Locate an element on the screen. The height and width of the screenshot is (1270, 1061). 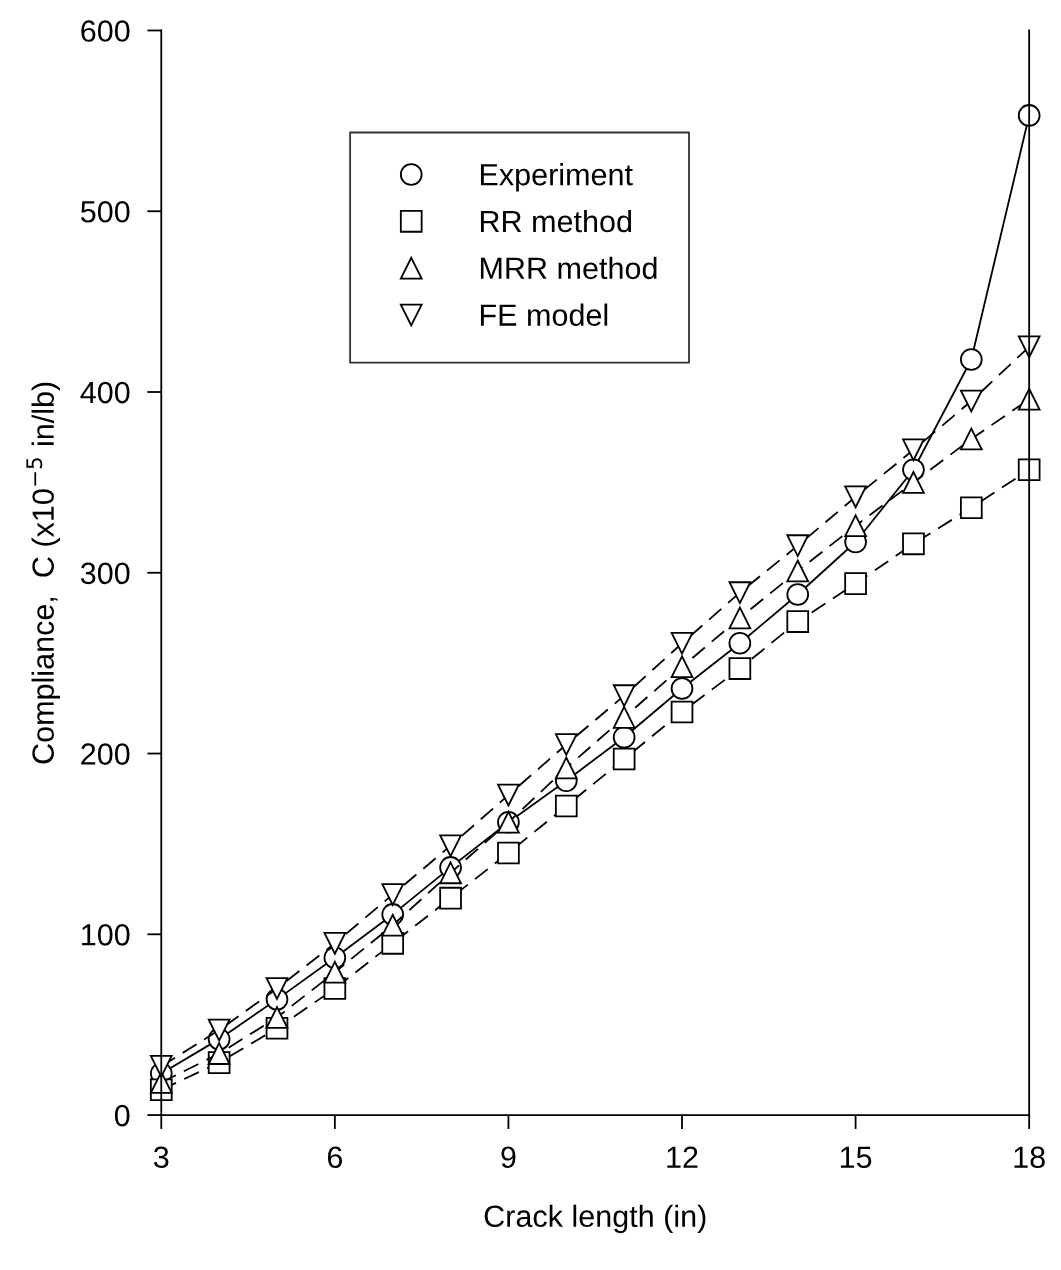
y-tick-label: 300 is located at coordinates (105, 573).